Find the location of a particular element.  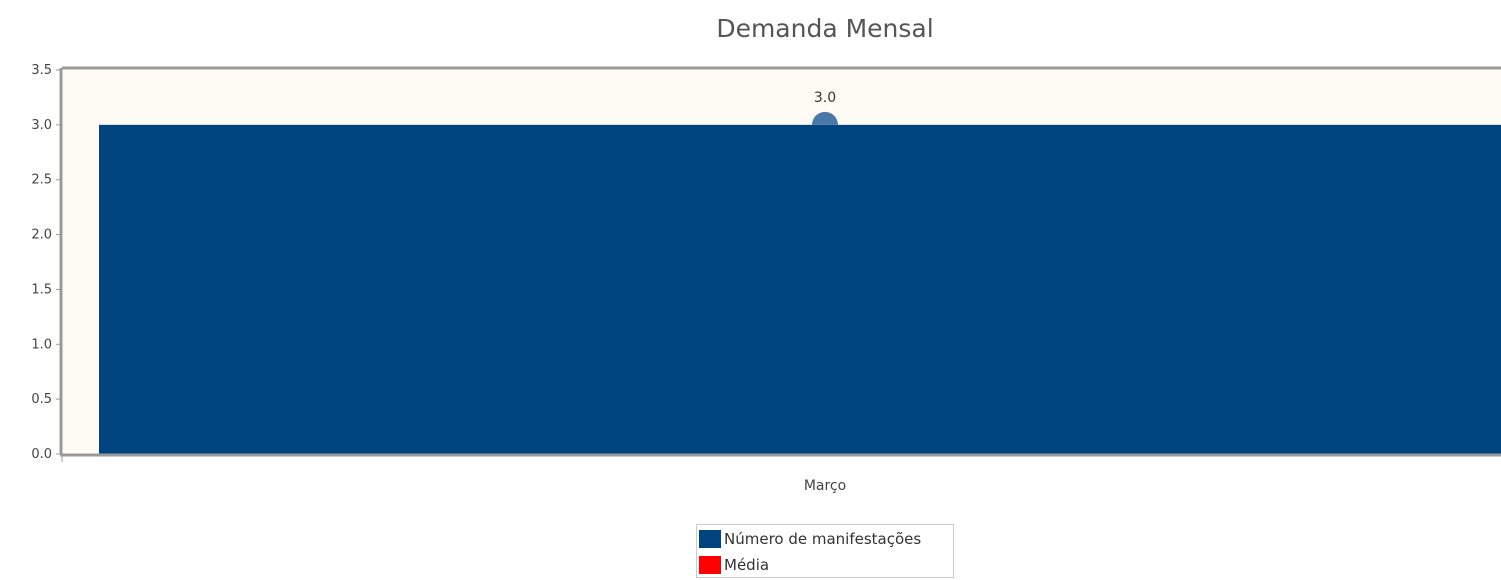

legend-item-bar: Número de manifestações is located at coordinates (810, 539).